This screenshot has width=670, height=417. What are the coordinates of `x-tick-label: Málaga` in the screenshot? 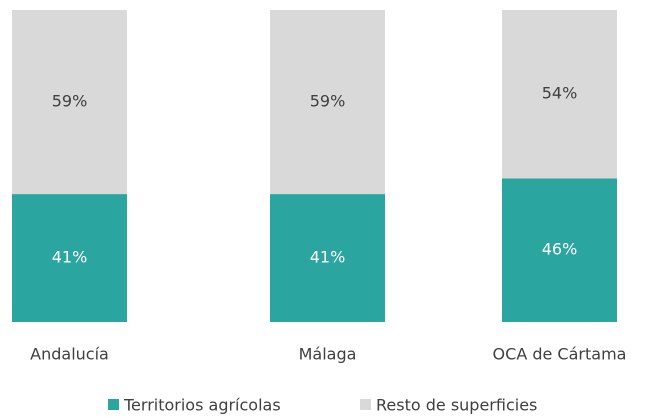 It's located at (328, 354).